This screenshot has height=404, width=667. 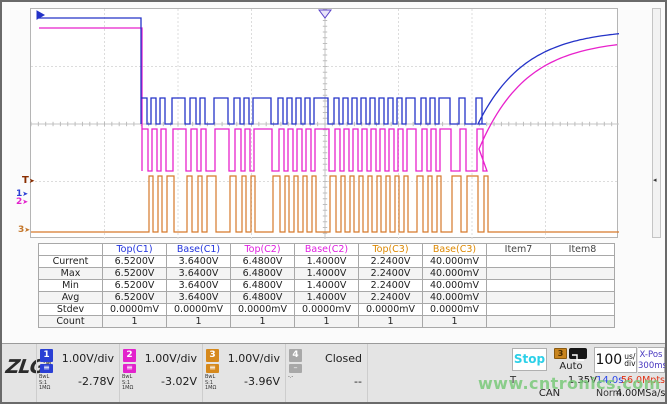 What do you see at coordinates (70, 321) in the screenshot?
I see `measure-row-label: Count` at bounding box center [70, 321].